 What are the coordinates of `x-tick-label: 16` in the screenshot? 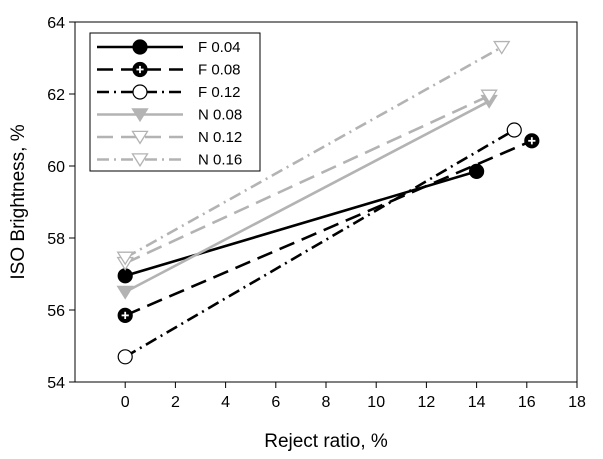 It's located at (527, 402).